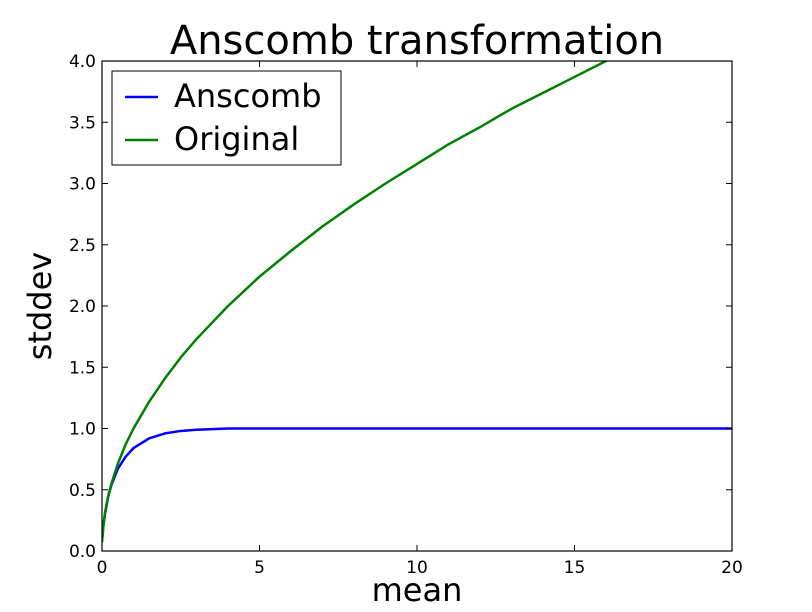 This screenshot has width=812, height=612. What do you see at coordinates (82, 62) in the screenshot?
I see `y-tick-label: 4.0` at bounding box center [82, 62].